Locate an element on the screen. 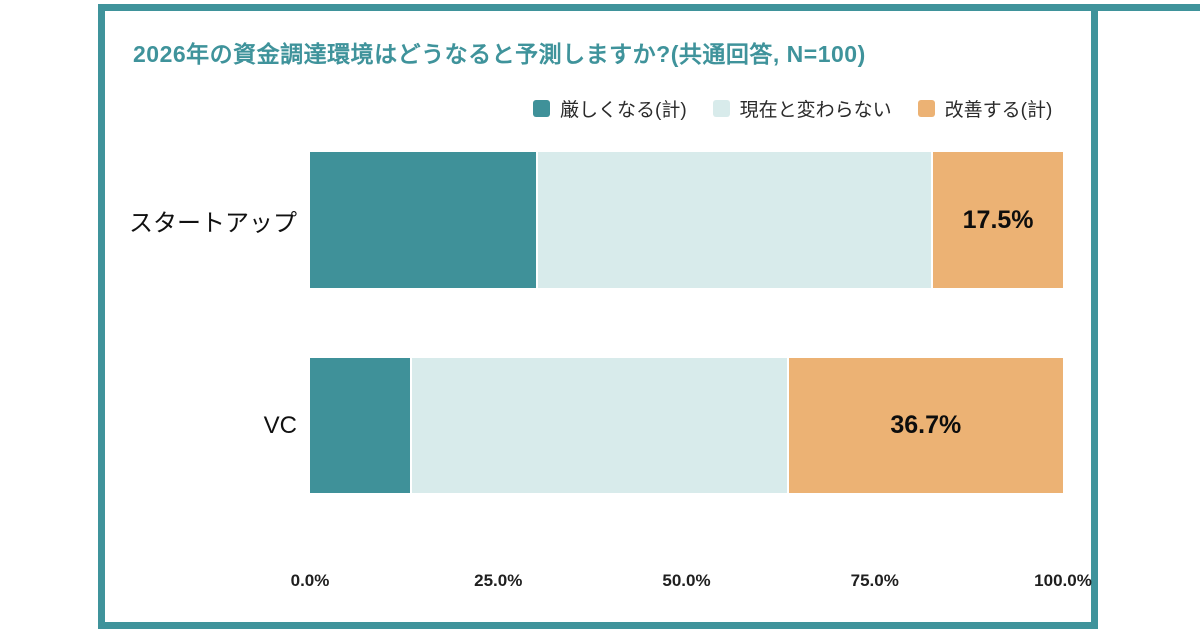 The height and width of the screenshot is (630, 1200). x-axis-tick-label: 100.0% is located at coordinates (1063, 580).